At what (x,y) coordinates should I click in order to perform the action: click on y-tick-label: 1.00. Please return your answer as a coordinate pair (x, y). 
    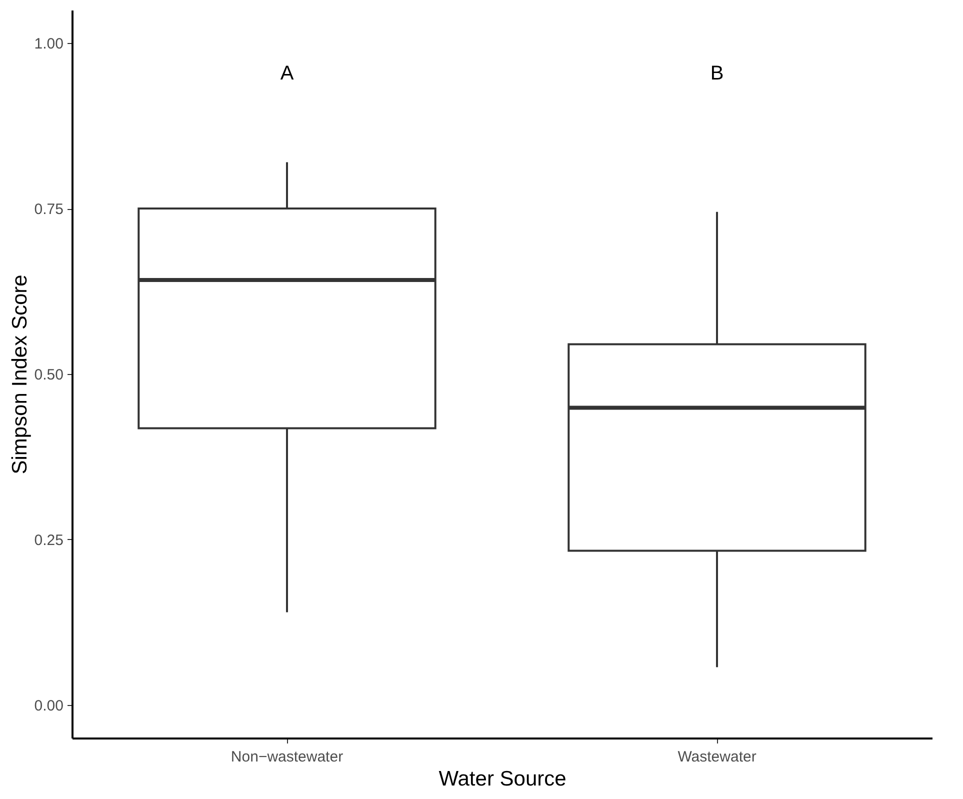
    Looking at the image, I should click on (49, 44).